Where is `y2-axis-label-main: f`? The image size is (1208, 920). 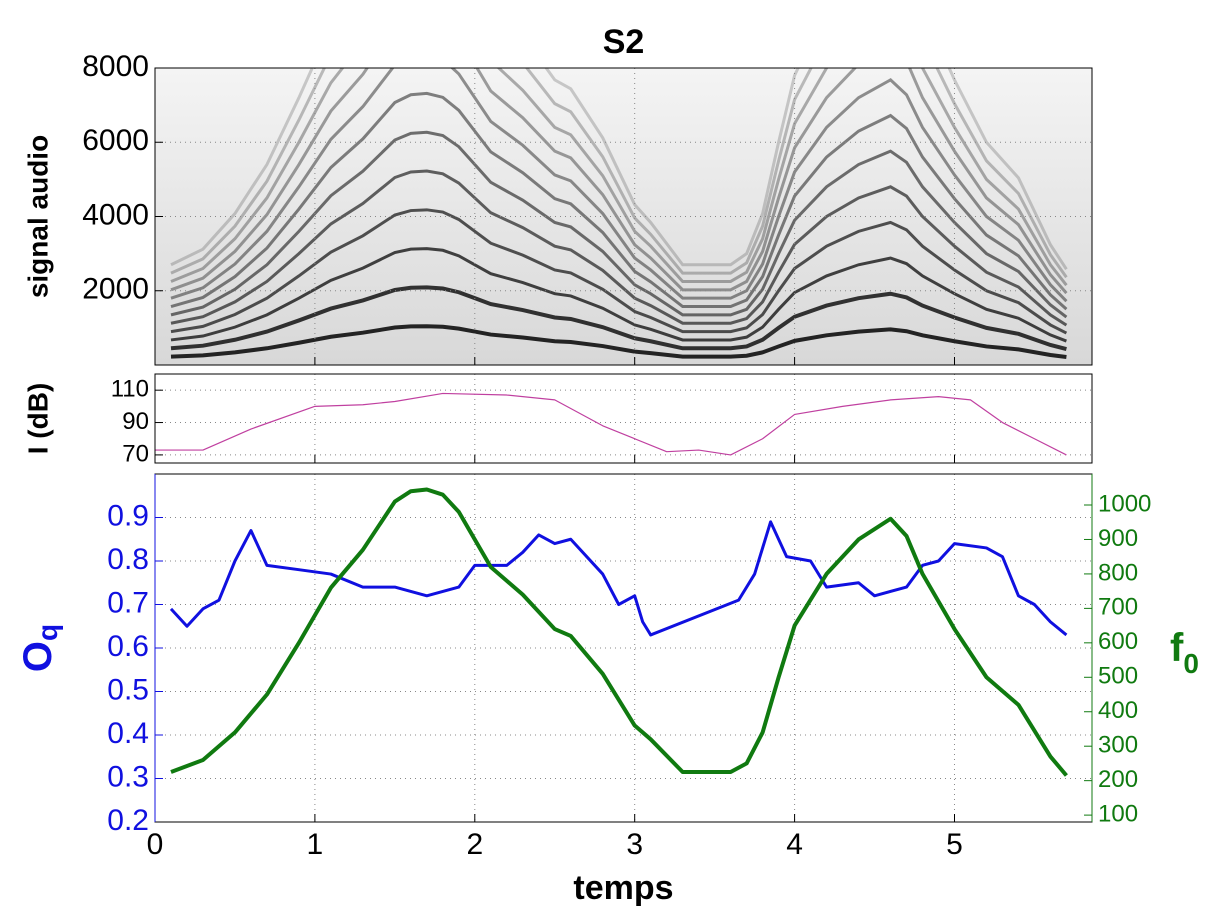
y2-axis-label-main: f is located at coordinates (1177, 648).